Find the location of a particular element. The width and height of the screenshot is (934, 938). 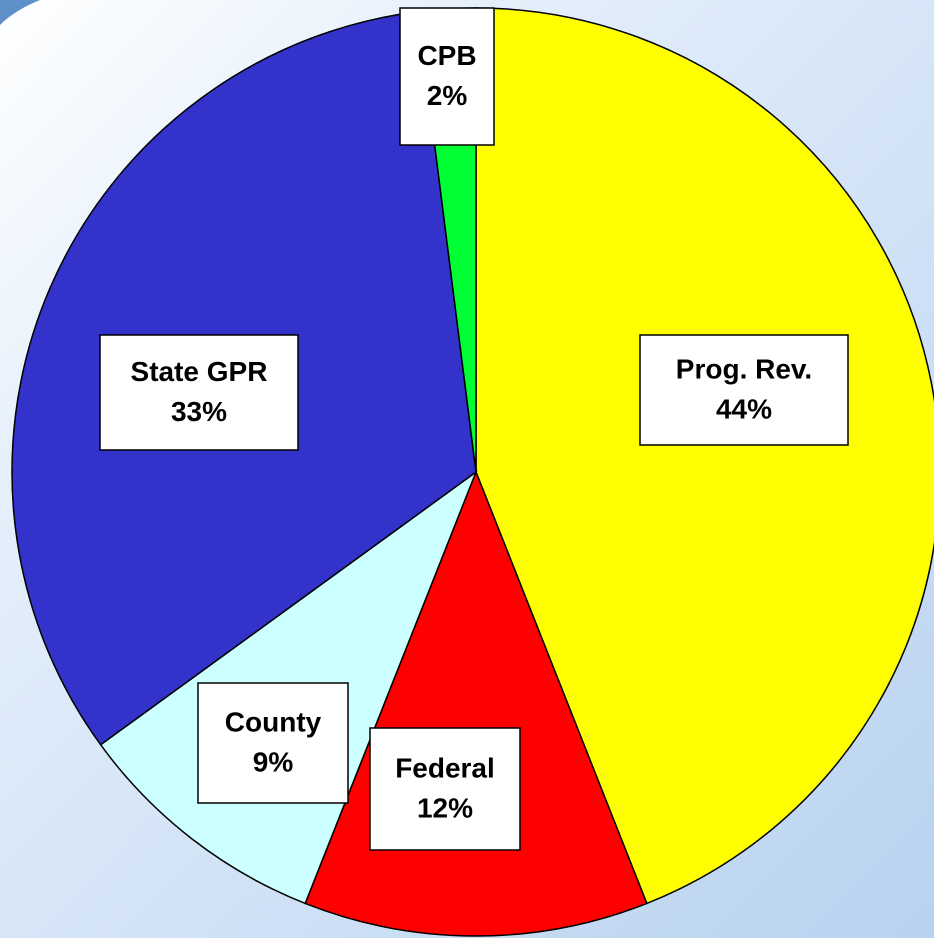

slice-category: State GPR is located at coordinates (199, 371).